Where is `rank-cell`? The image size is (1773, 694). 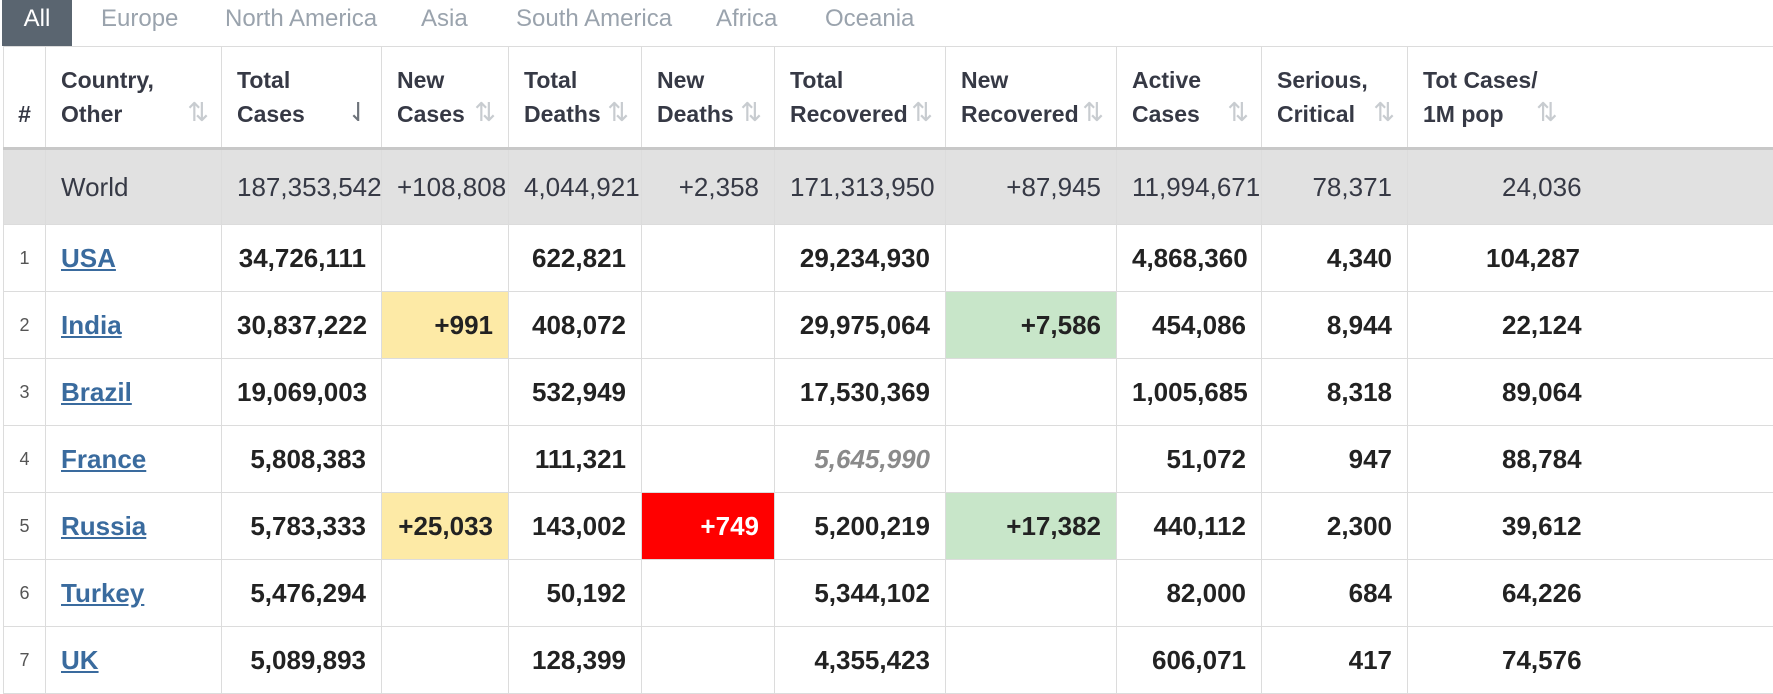 rank-cell is located at coordinates (25, 187).